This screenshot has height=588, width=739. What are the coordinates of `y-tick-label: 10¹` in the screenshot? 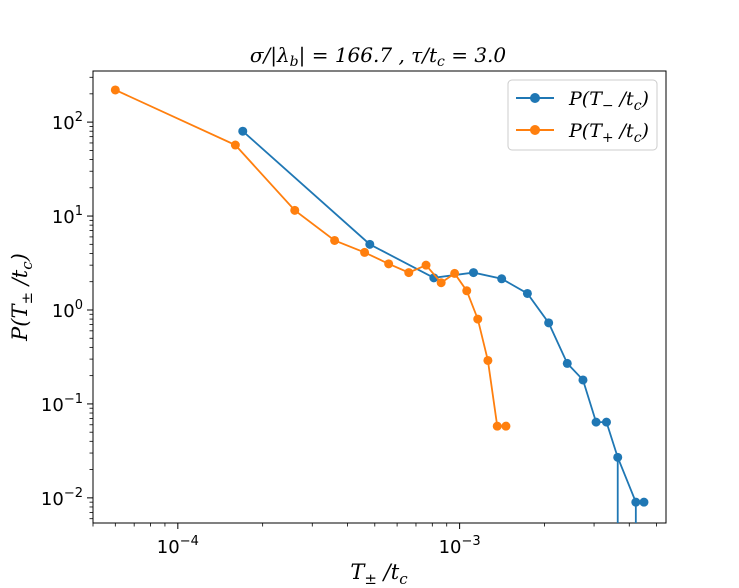 It's located at (67, 216).